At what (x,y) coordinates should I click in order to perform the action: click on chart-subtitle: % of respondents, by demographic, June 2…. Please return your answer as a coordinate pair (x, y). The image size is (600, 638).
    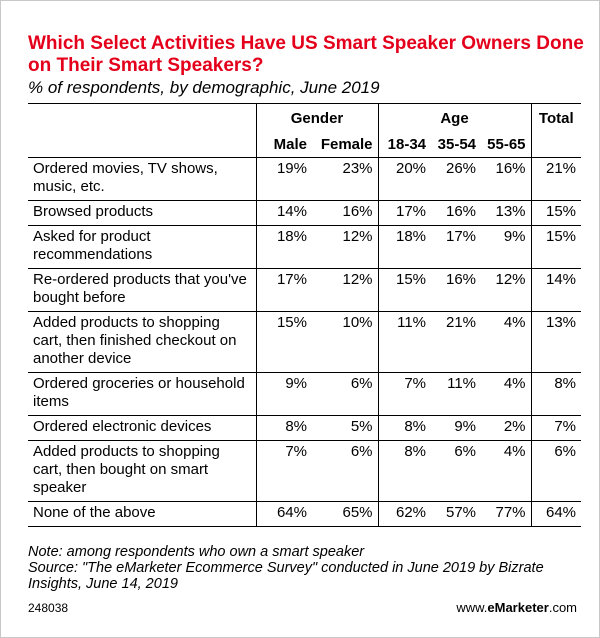
    Looking at the image, I should click on (204, 87).